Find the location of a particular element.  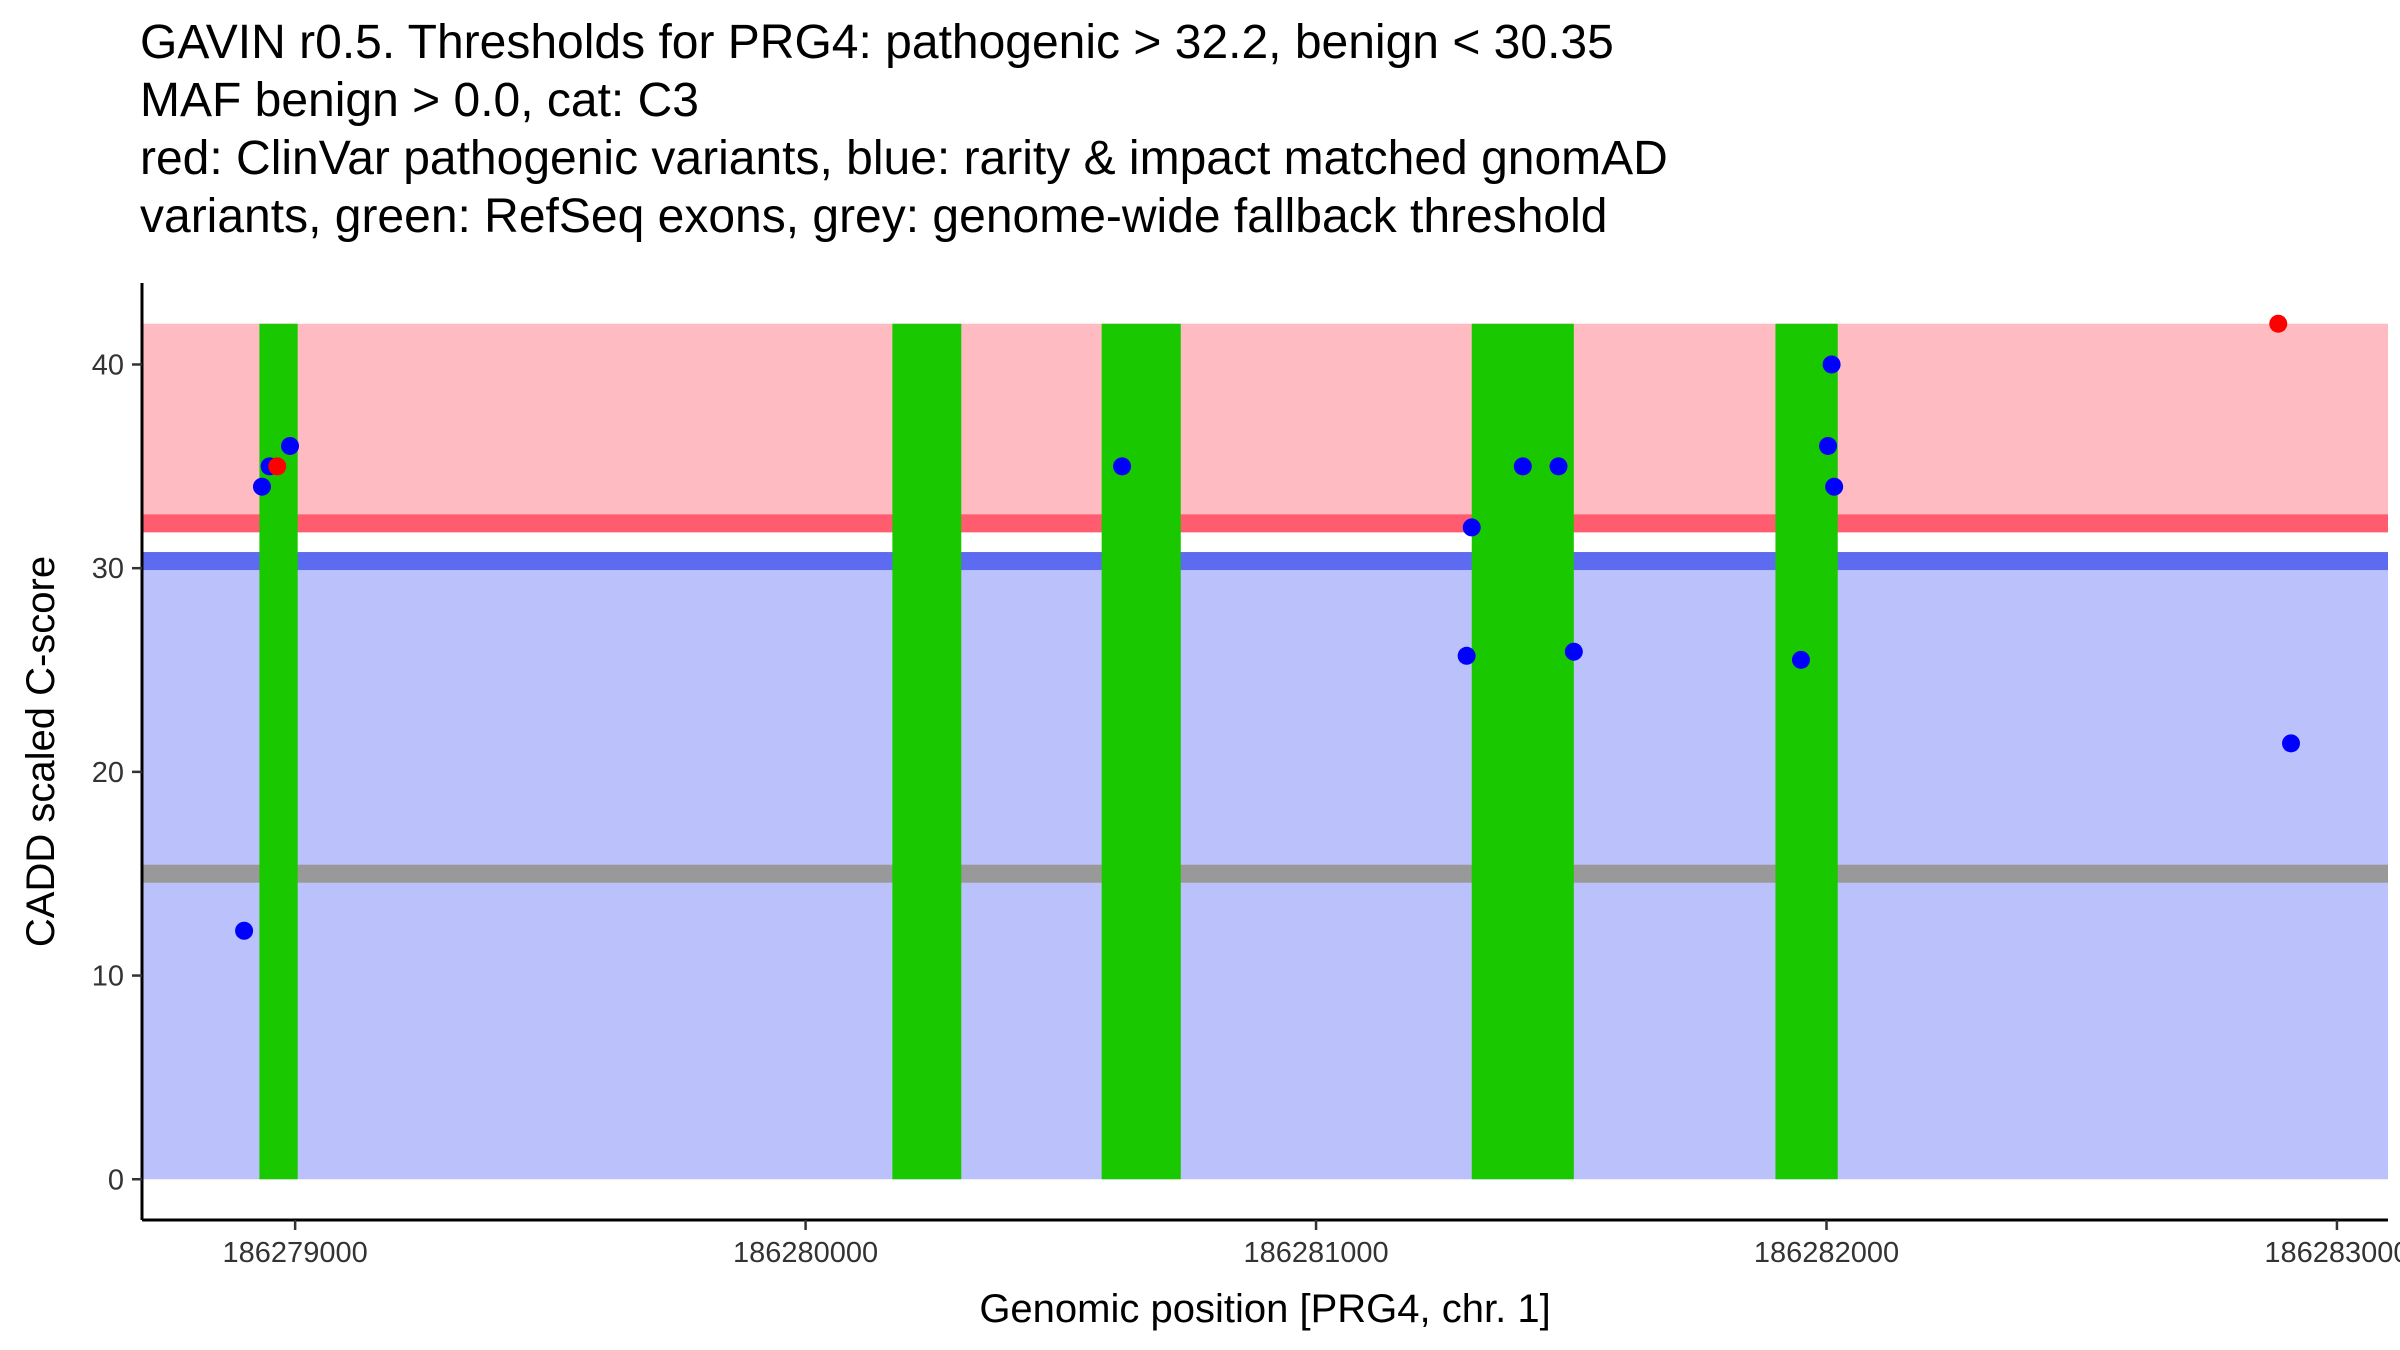

x-tick-label-186280000: 186280000 is located at coordinates (805, 1253).